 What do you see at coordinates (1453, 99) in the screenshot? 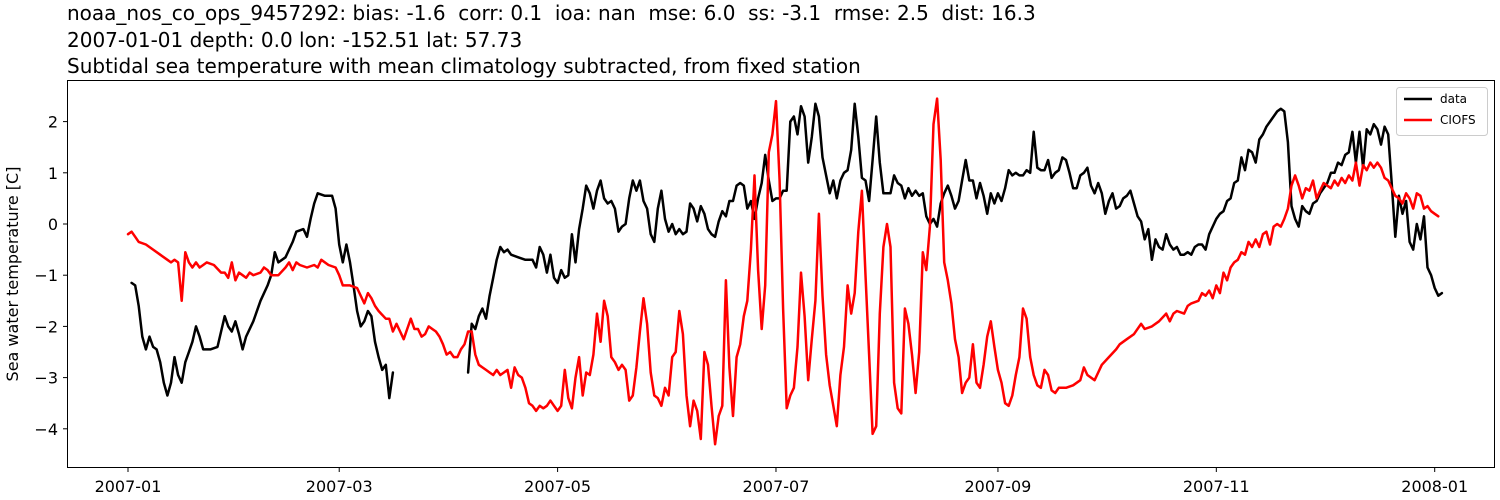
I see `legend-label-data: data` at bounding box center [1453, 99].